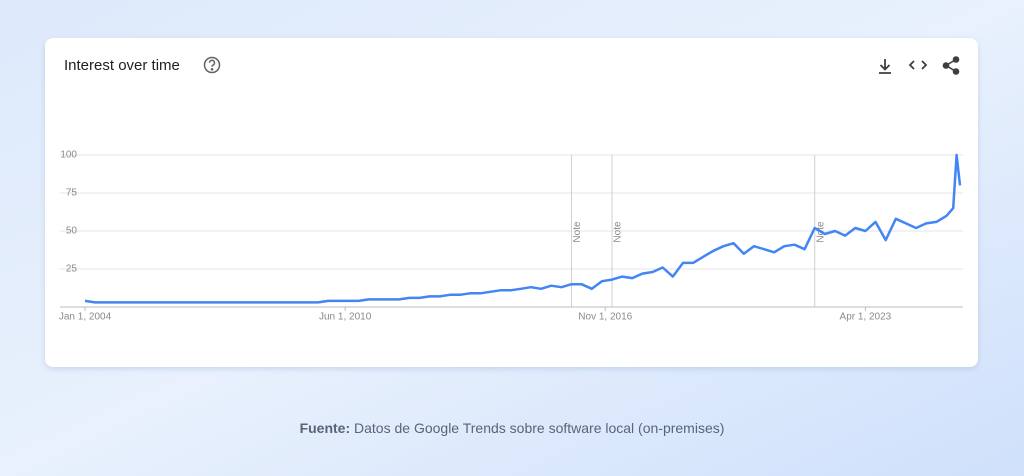 This screenshot has width=1024, height=476. What do you see at coordinates (345, 317) in the screenshot?
I see `x-tick-label: Jun 1, 2010` at bounding box center [345, 317].